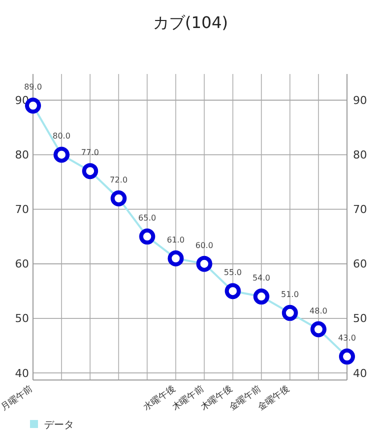 This screenshot has height=440, width=381. What do you see at coordinates (119, 179) in the screenshot?
I see `data-label: 72.0` at bounding box center [119, 179].